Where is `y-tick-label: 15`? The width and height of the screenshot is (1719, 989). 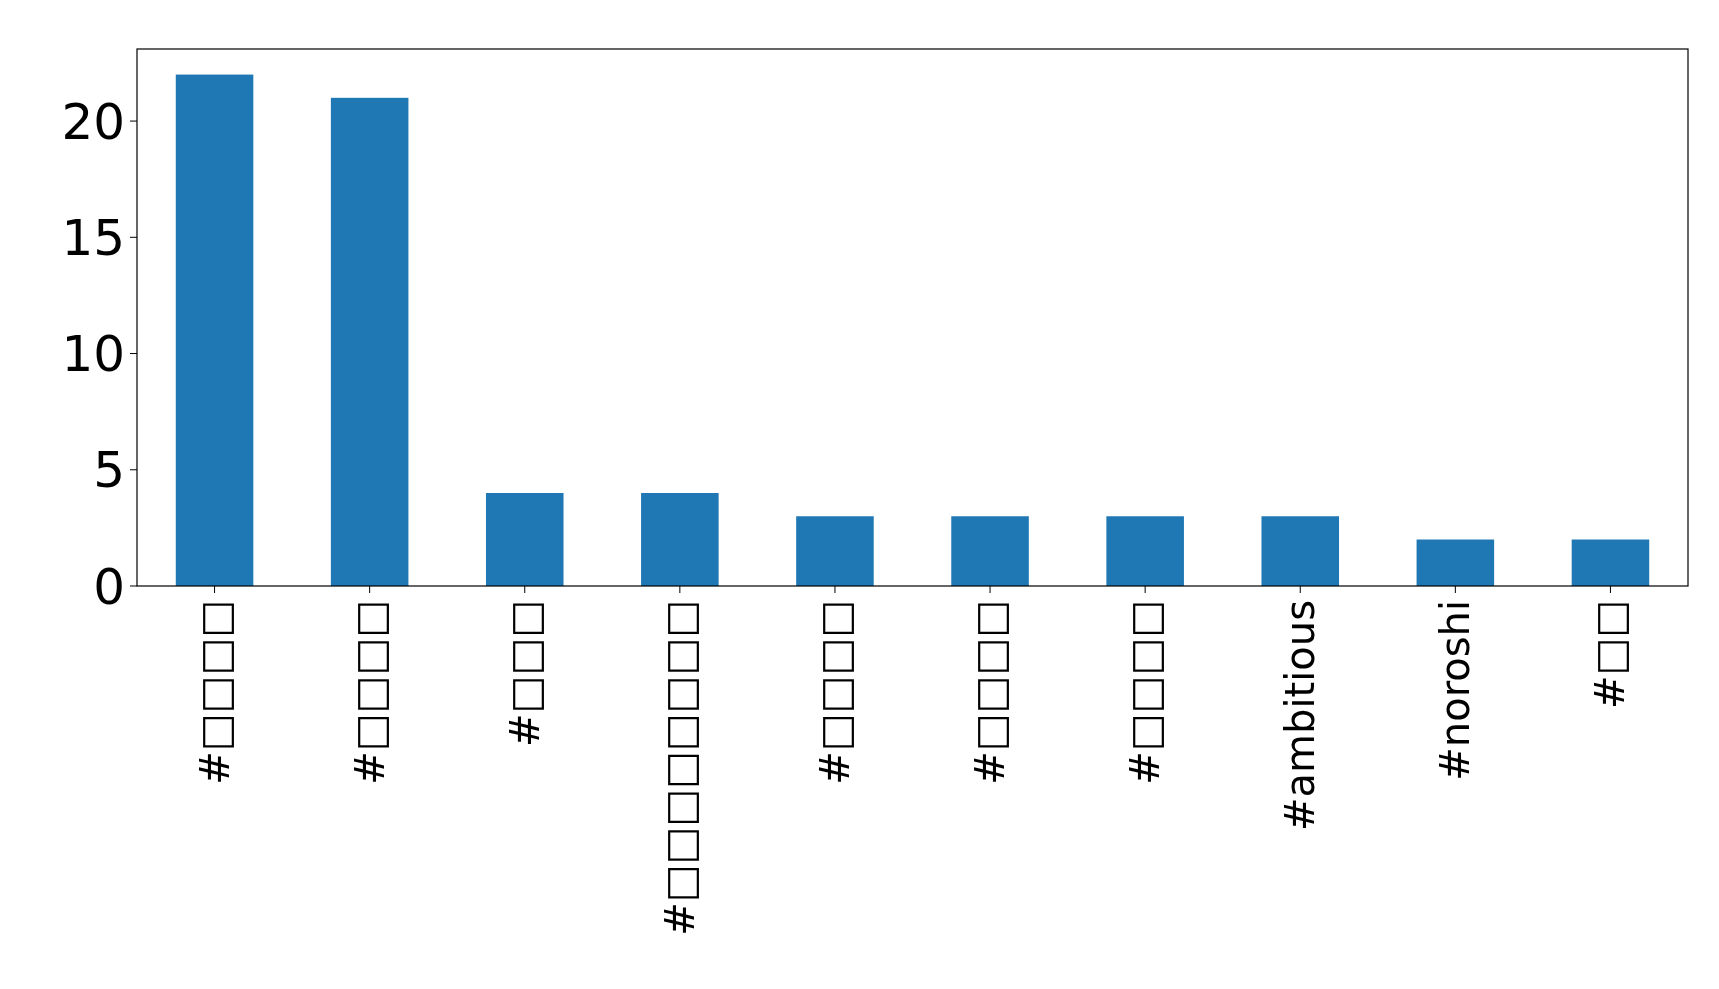
y-tick-label: 15 is located at coordinates (93, 237).